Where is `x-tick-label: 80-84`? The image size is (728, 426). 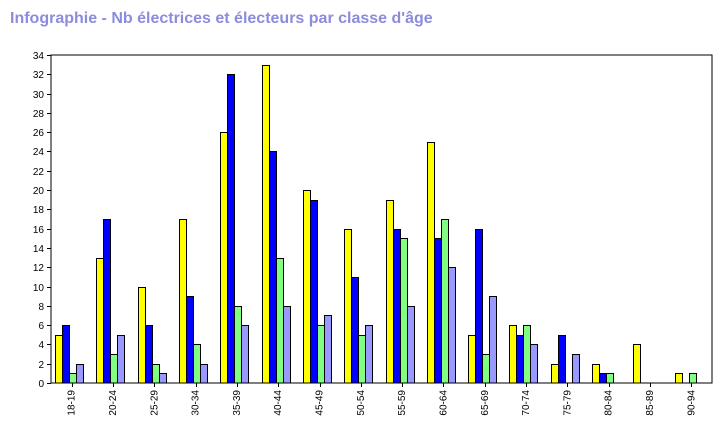
x-tick-label: 80-84 is located at coordinates (609, 403).